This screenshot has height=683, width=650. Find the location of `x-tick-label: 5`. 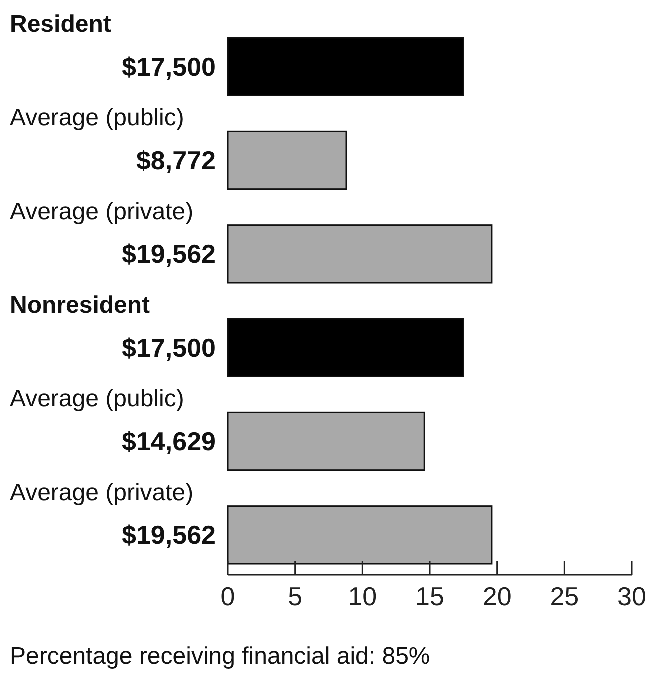

x-tick-label: 5 is located at coordinates (295, 596).